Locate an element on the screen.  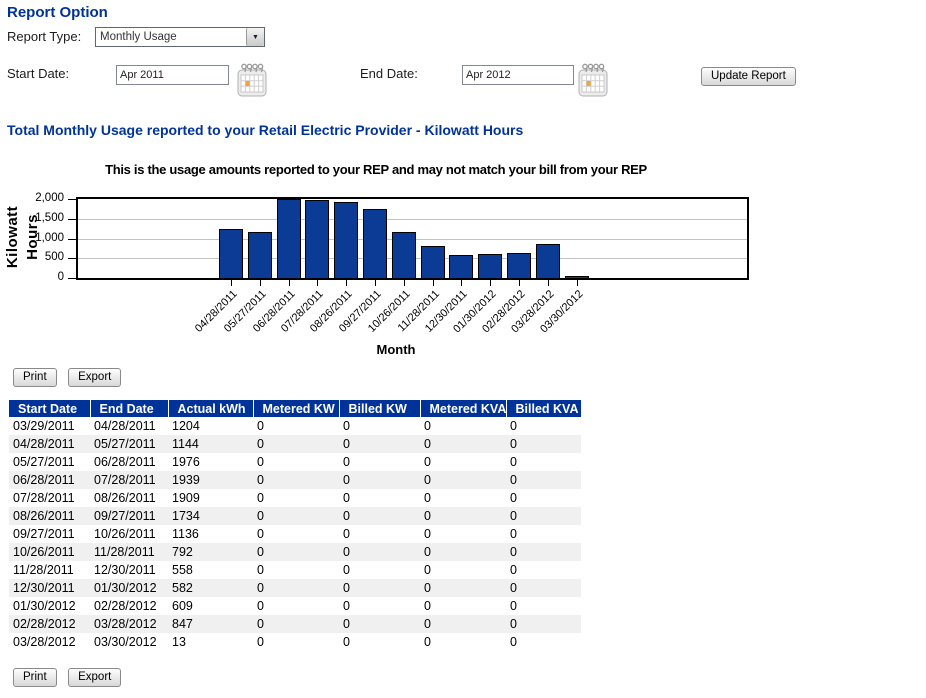
table-cell: 09/27/2011 is located at coordinates (44, 534).